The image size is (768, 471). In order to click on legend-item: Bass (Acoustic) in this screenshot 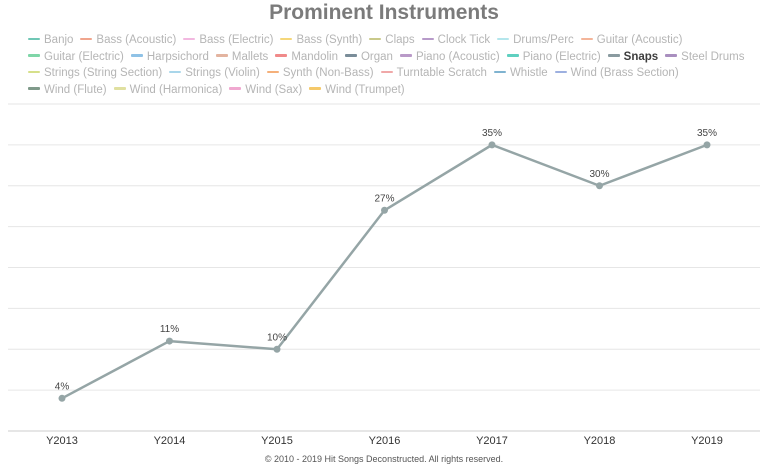, I will do `click(128, 40)`.